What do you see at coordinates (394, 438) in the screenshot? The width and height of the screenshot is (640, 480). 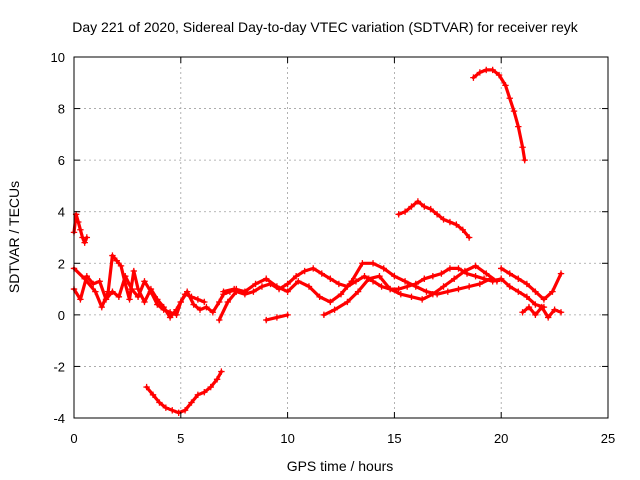 I see `x-tick-label: 15` at bounding box center [394, 438].